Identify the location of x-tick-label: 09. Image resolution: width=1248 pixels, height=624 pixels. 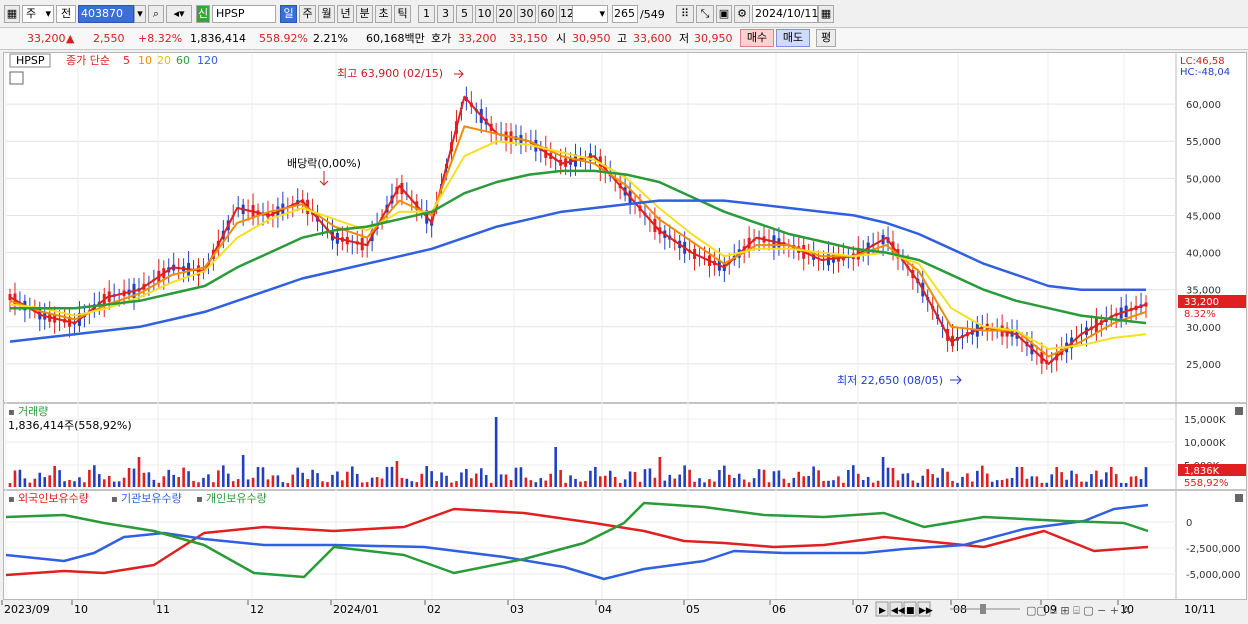
(1050, 609).